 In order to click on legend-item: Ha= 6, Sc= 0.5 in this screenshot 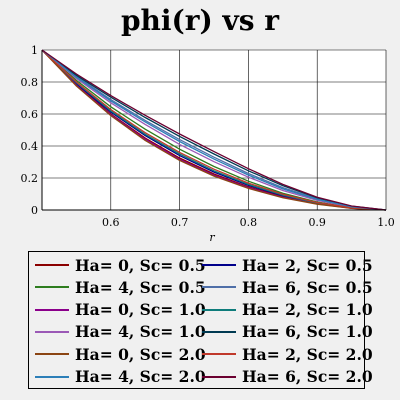, I will do `click(287, 287)`.